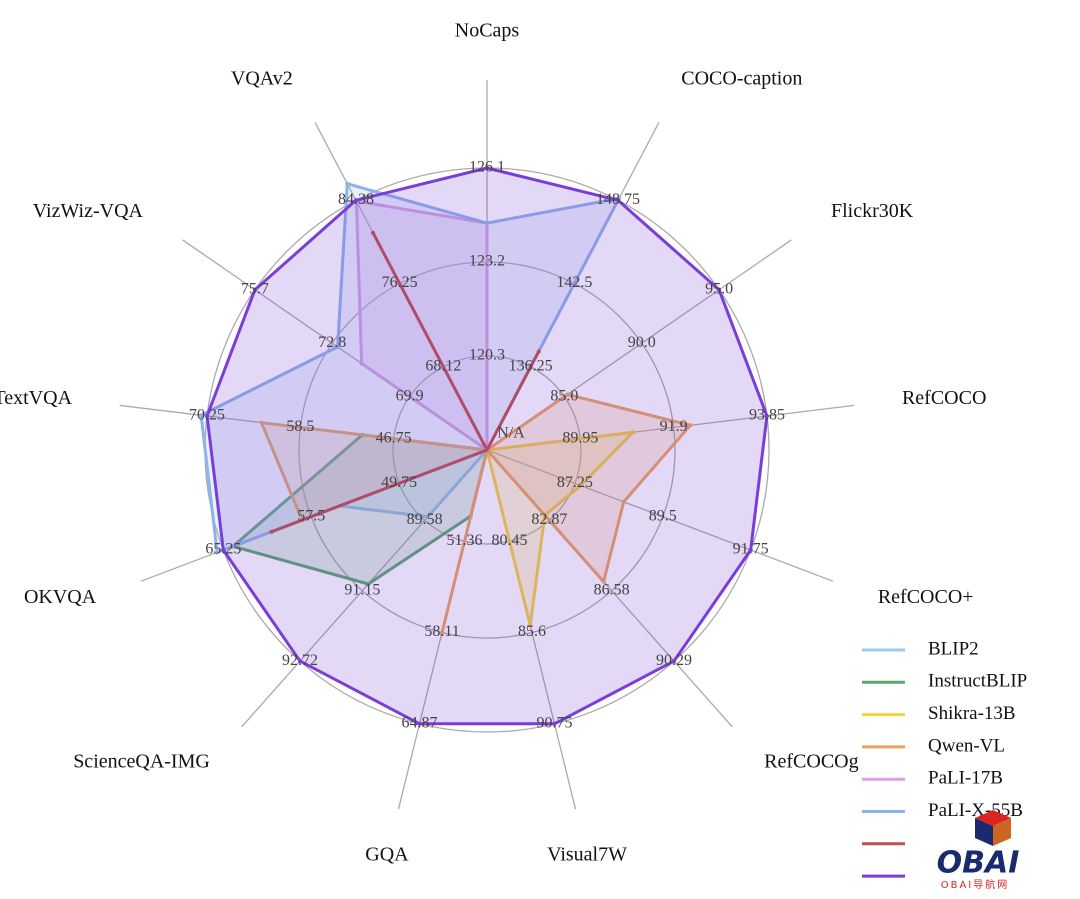 This screenshot has width=1080, height=899. Describe the element at coordinates (549, 519) in the screenshot. I see `tick-label: 82.87` at that location.